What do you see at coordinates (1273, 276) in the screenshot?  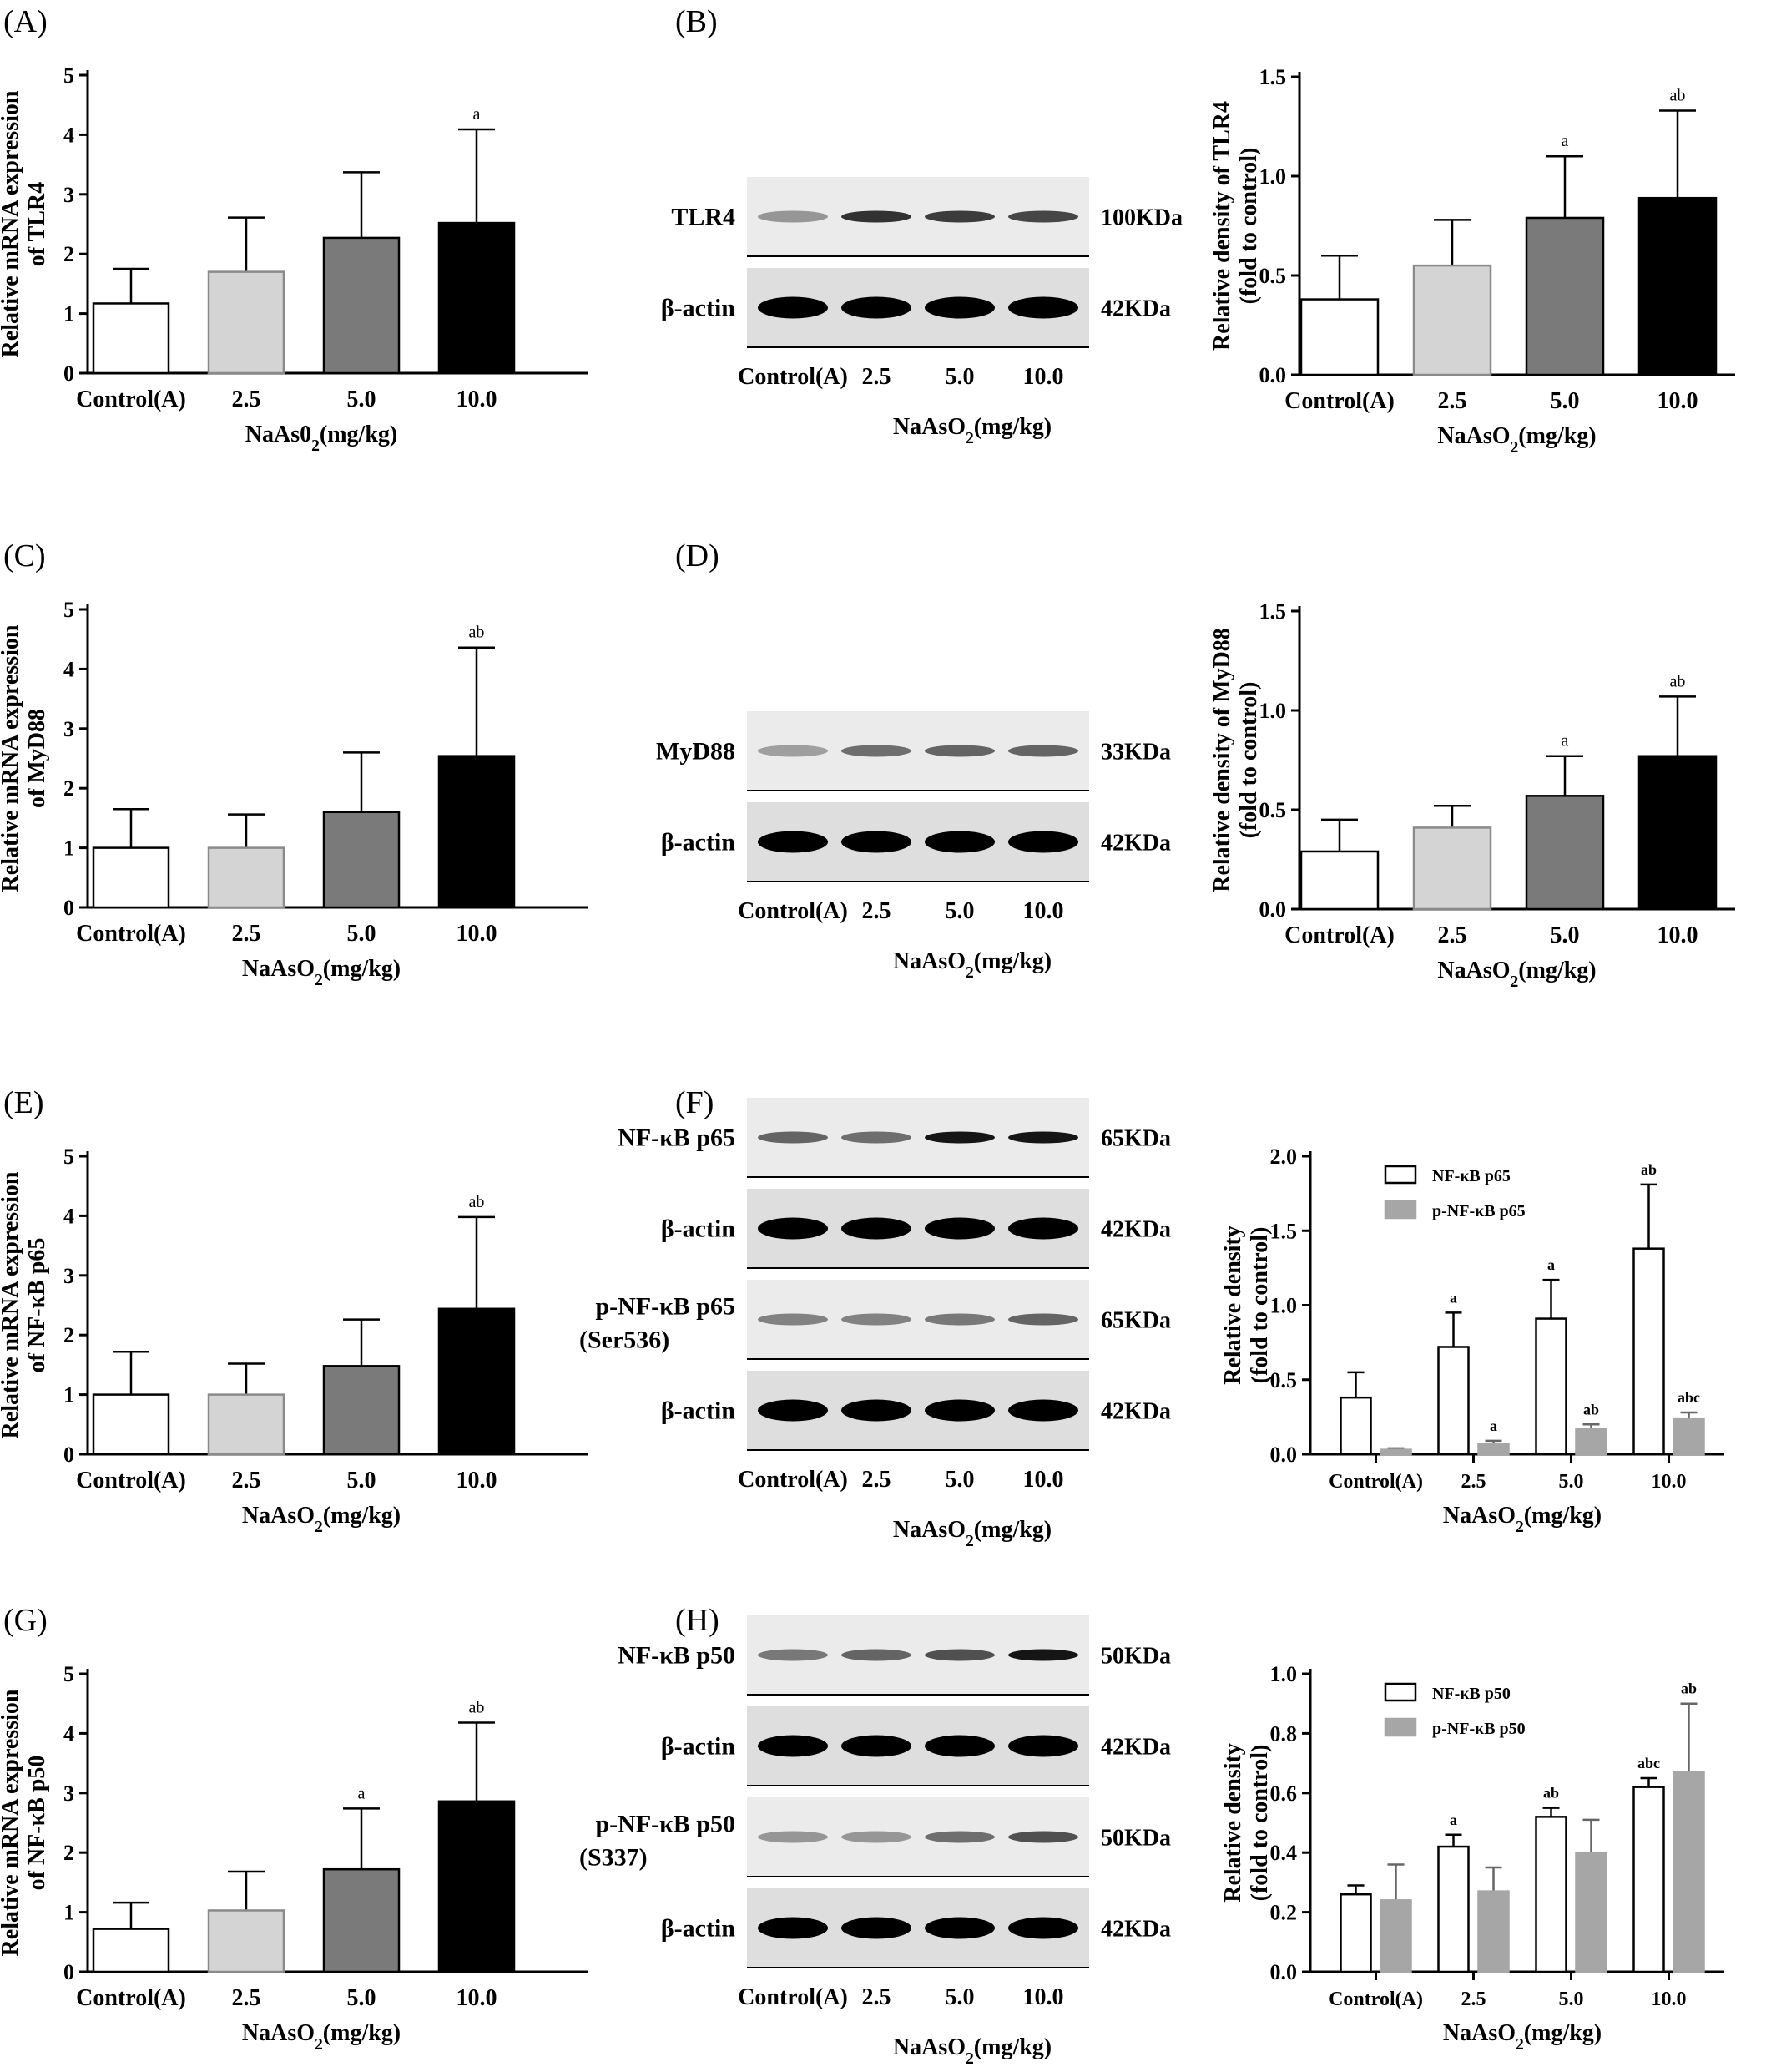 I see `y-tick-label: 0.5` at bounding box center [1273, 276].